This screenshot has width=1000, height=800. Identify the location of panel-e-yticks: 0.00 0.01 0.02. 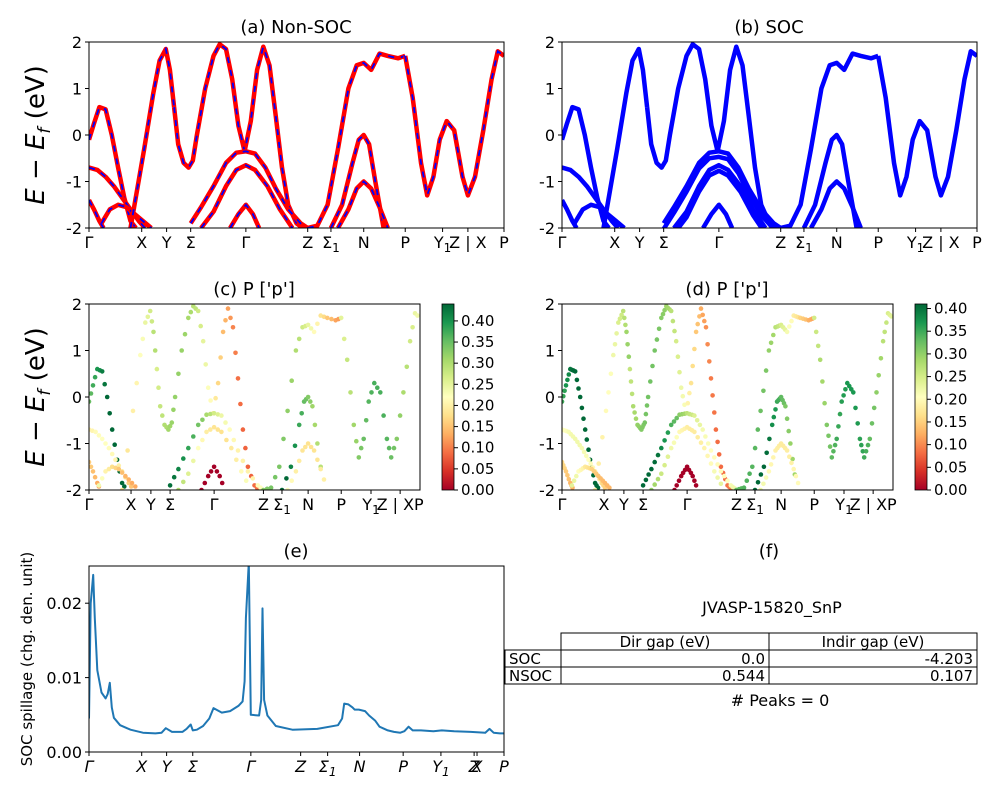
(67, 678).